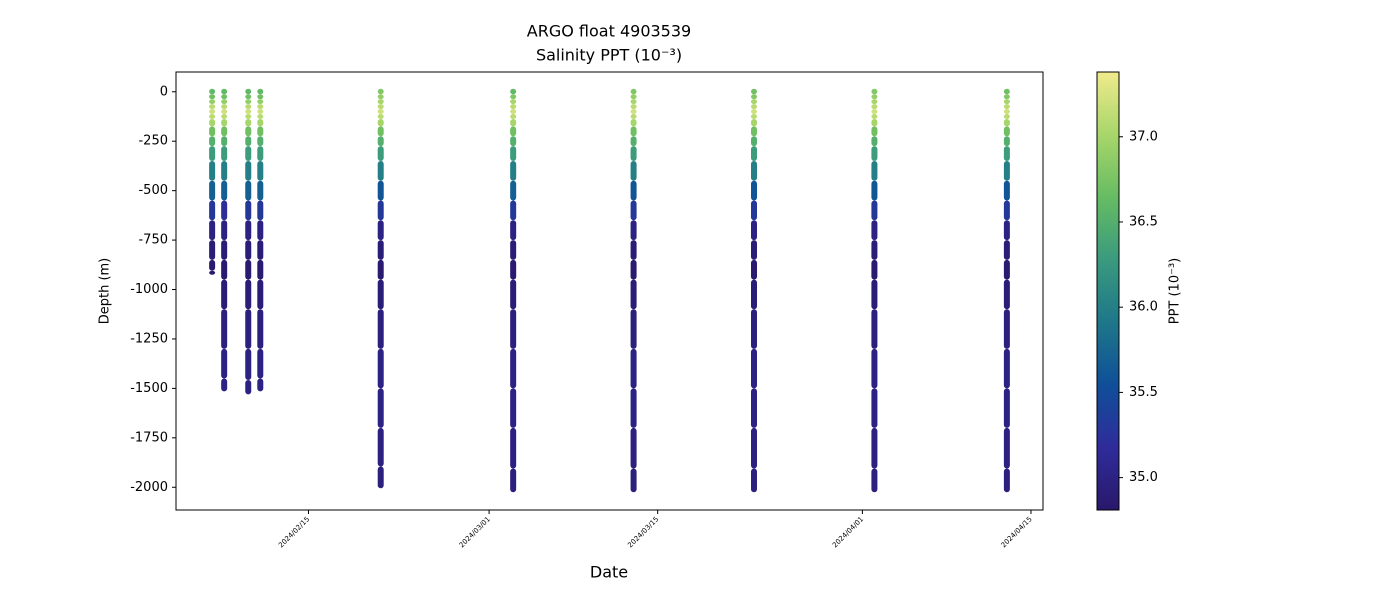 This screenshot has height=600, width=1400. What do you see at coordinates (149, 487) in the screenshot?
I see `y-tick-label: -2000` at bounding box center [149, 487].